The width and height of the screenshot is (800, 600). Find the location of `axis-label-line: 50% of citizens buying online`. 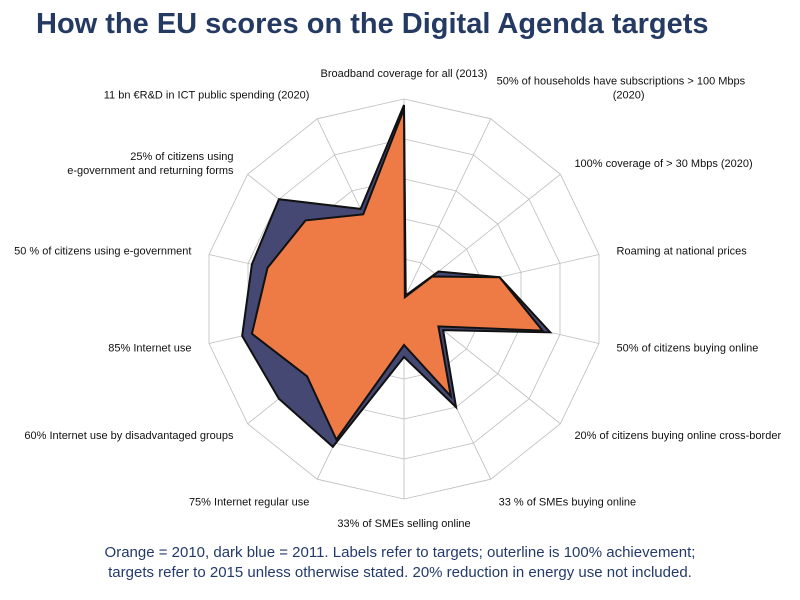

axis-label-line: 50% of citizens buying online is located at coordinates (688, 349).